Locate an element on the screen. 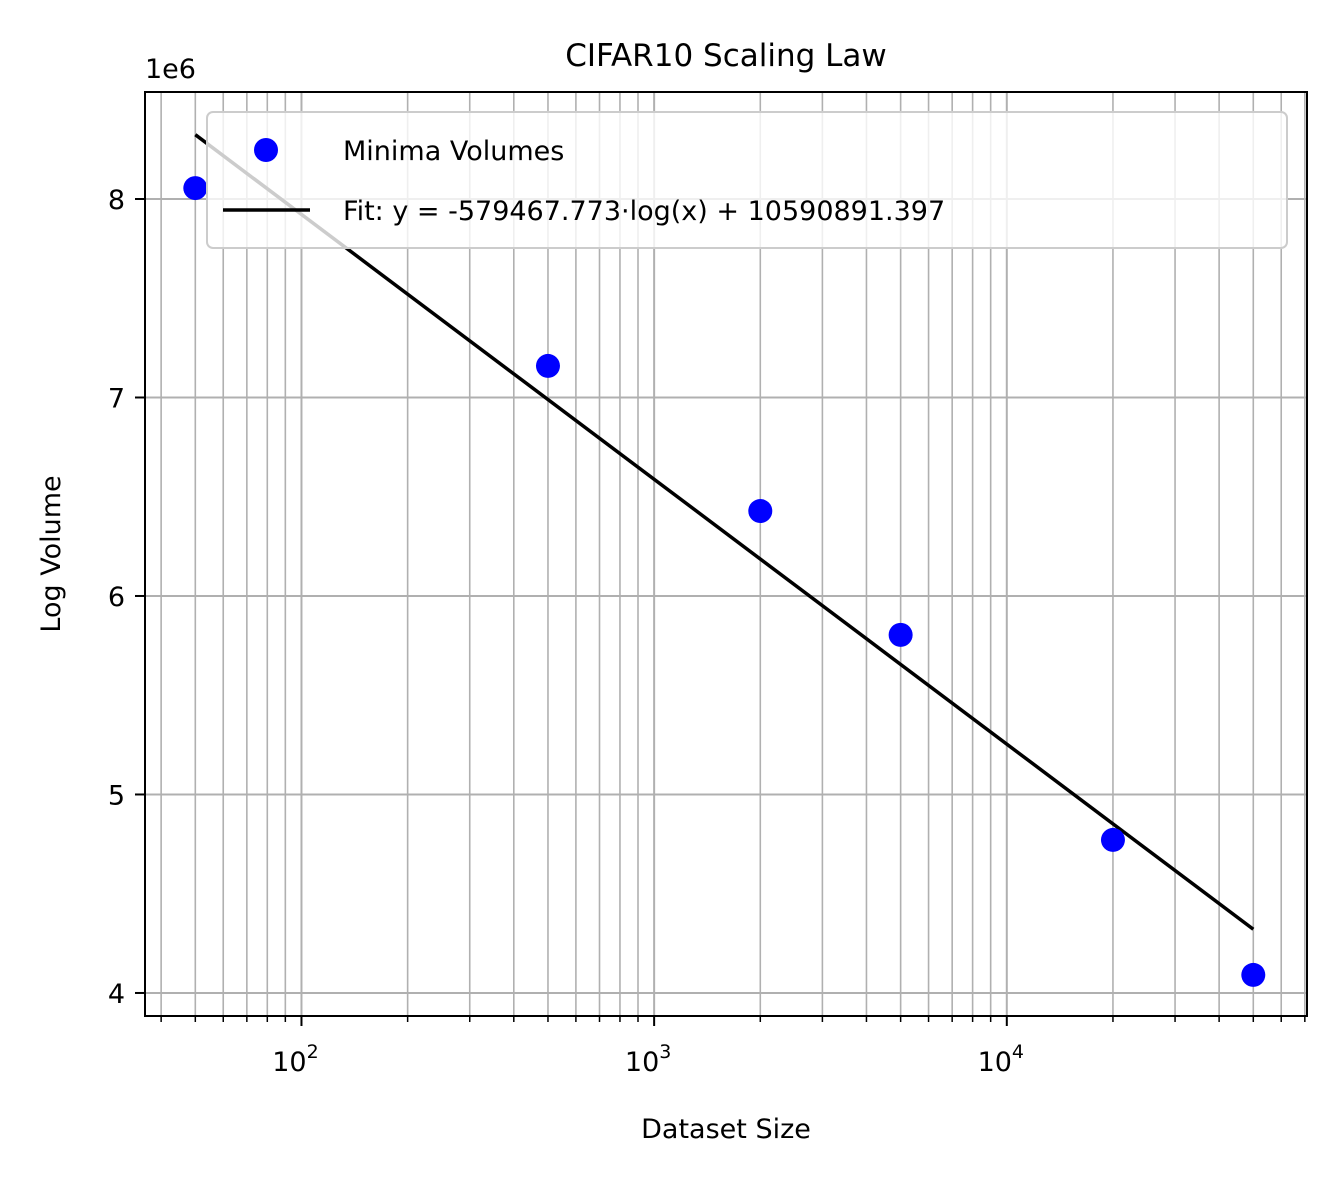  legend-marker-minima is located at coordinates (266, 150).